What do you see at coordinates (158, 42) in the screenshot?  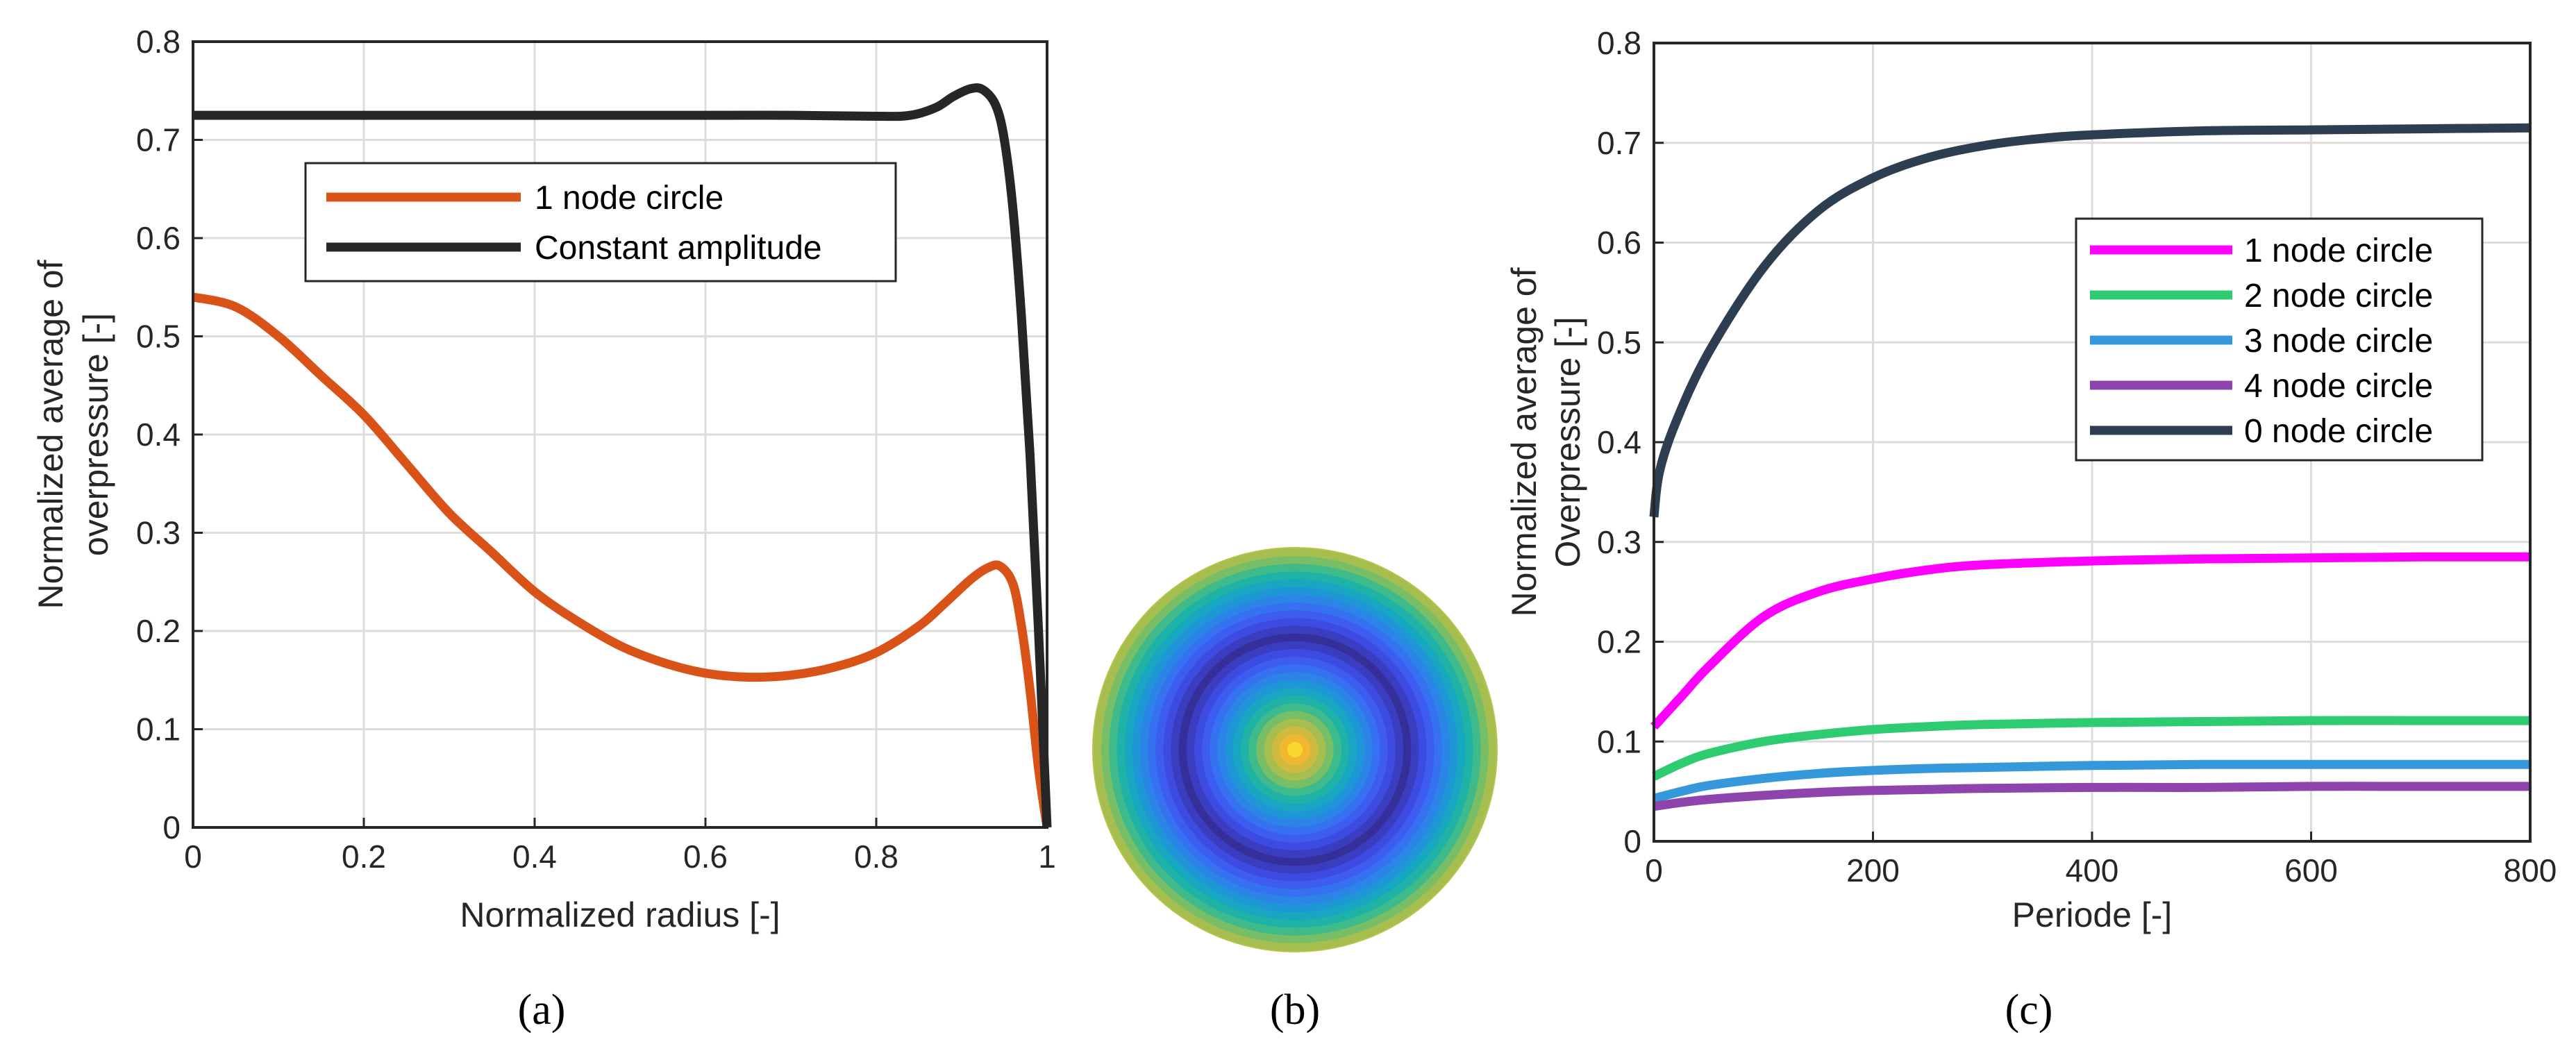 I see `panel-a-ytick-label: 0.8` at bounding box center [158, 42].